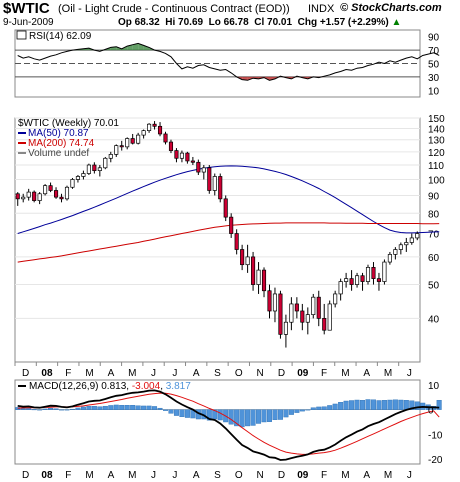  Describe the element at coordinates (434, 214) in the screenshot. I see `price-tick-label: 80` at that location.